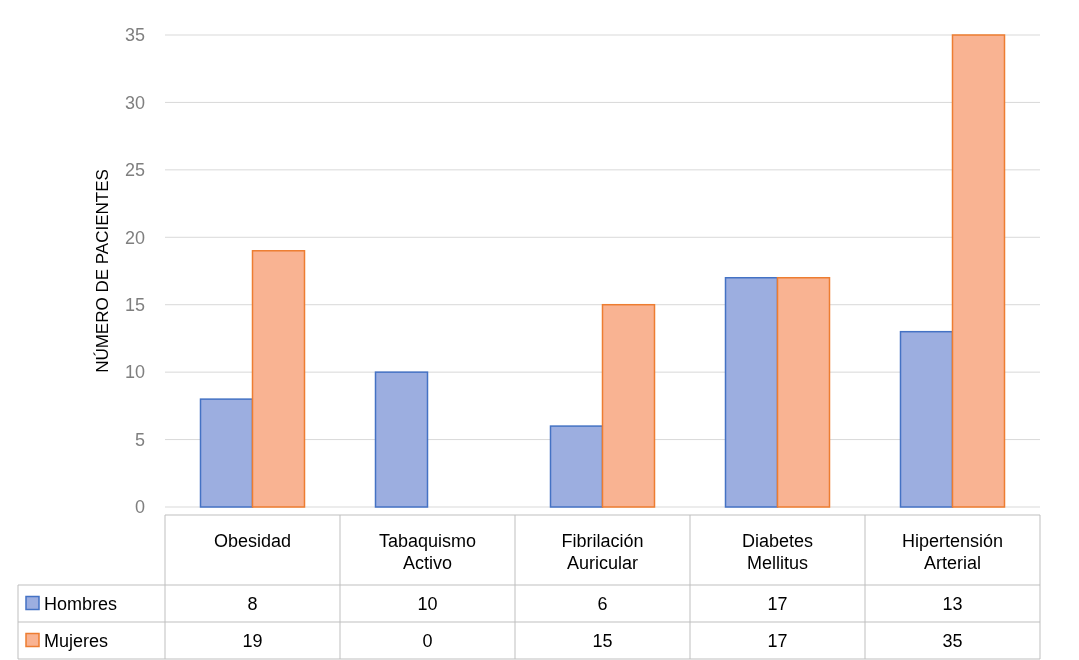  What do you see at coordinates (252, 541) in the screenshot?
I see `x-tick-label: Obesidad` at bounding box center [252, 541].